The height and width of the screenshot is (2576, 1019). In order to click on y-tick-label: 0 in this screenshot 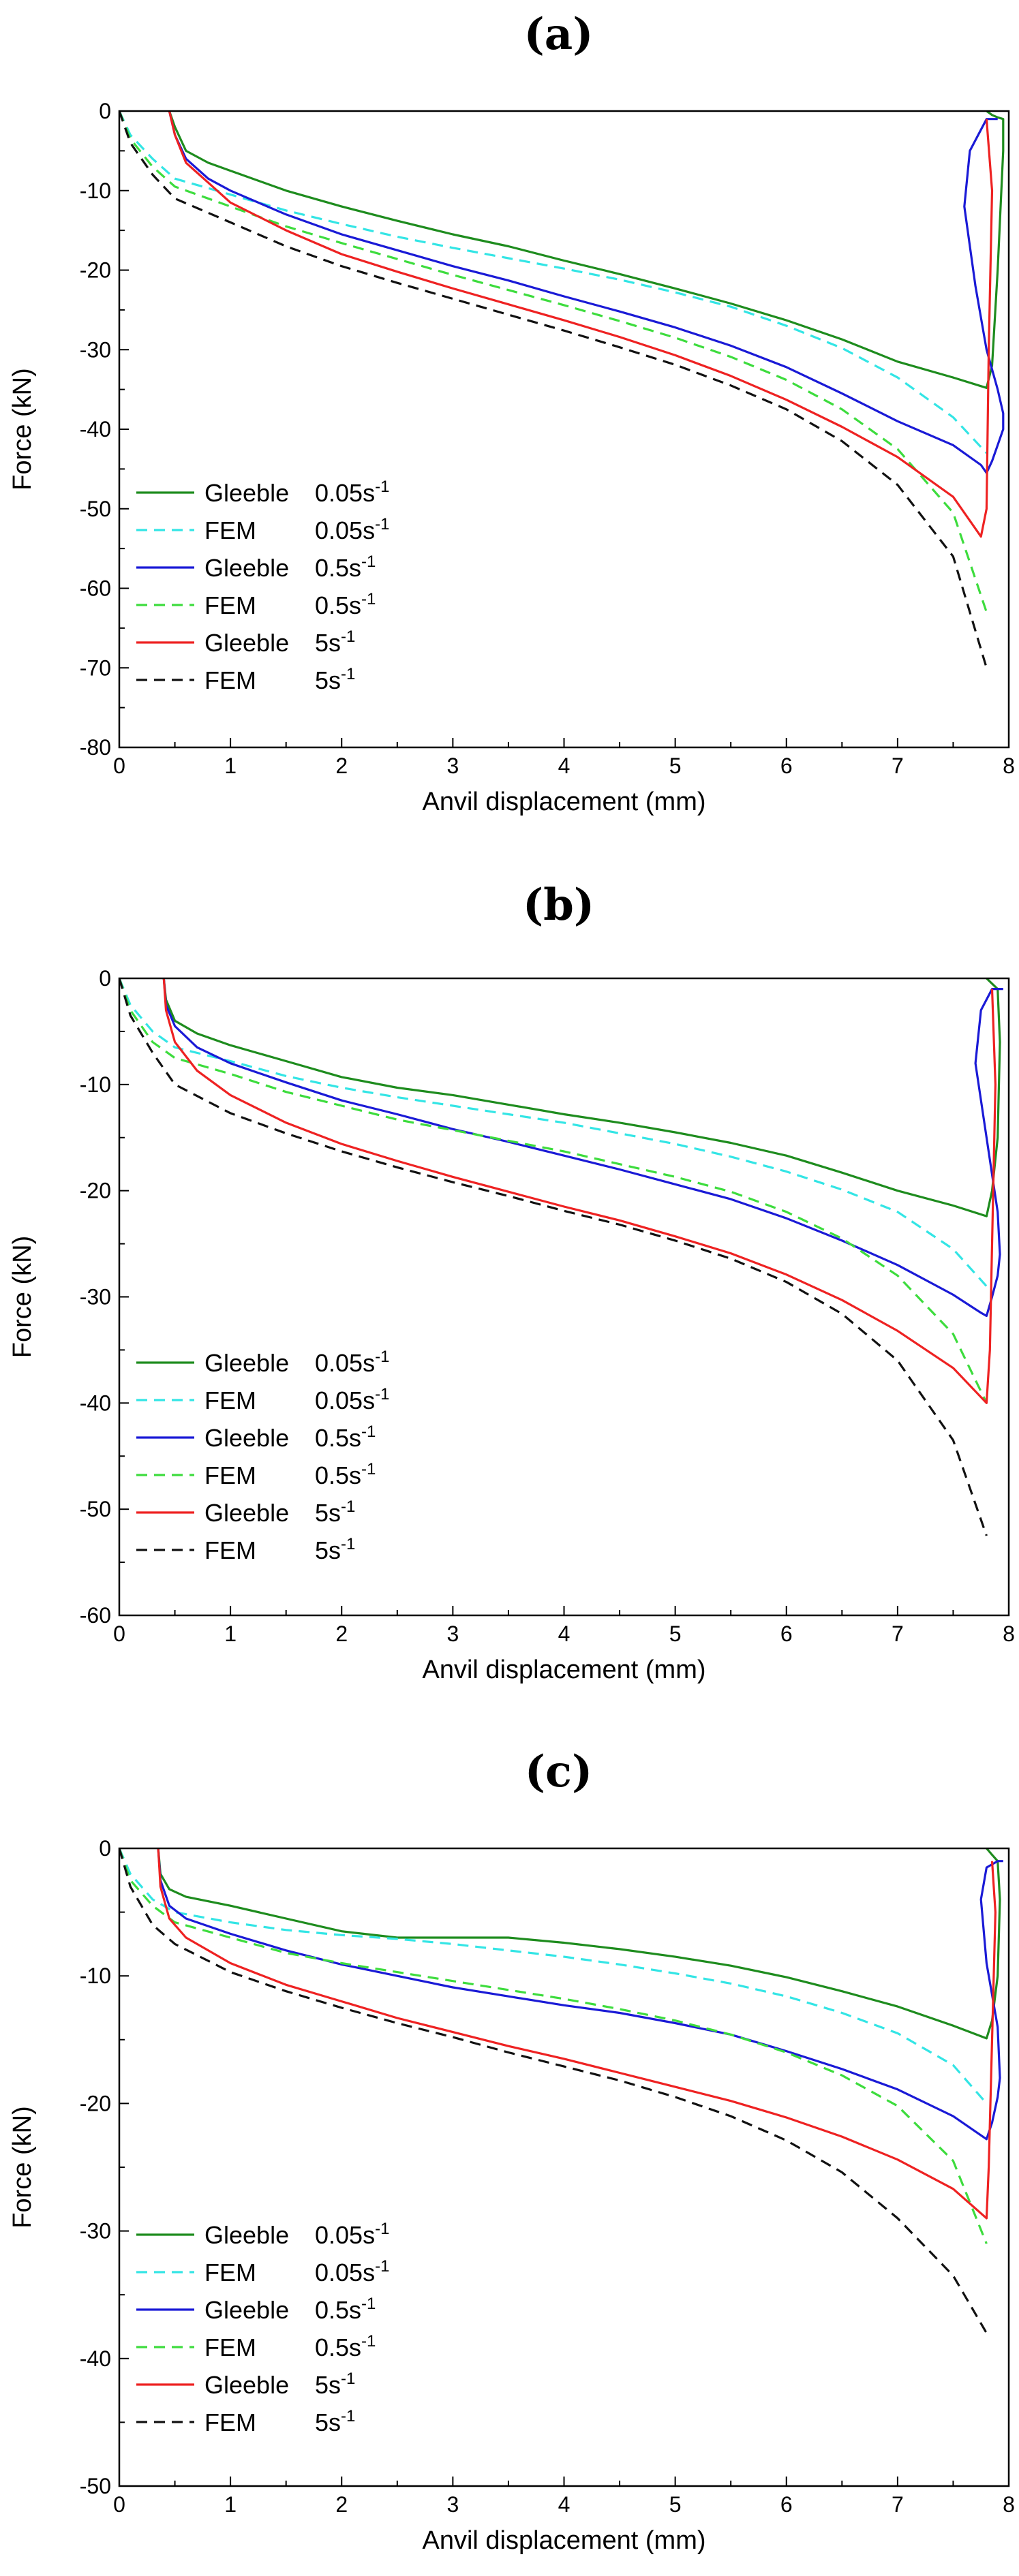, I will do `click(105, 1849)`.